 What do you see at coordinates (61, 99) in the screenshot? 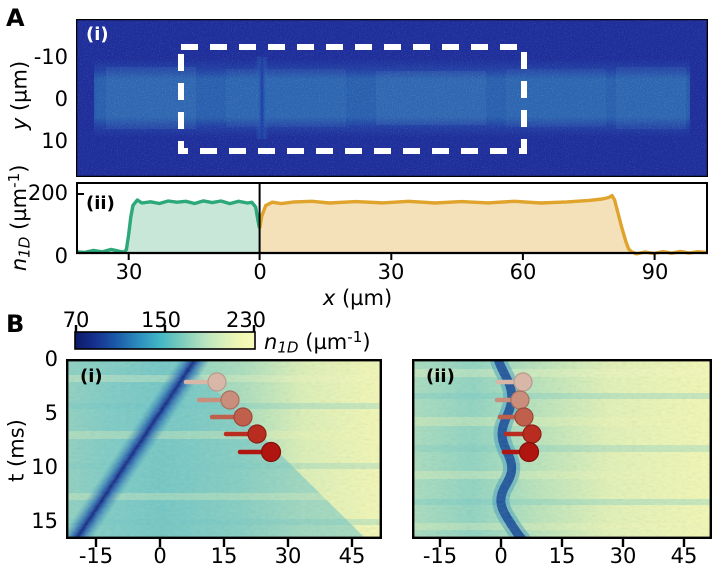
I see `panel-a-y-tick-1: 0` at bounding box center [61, 99].